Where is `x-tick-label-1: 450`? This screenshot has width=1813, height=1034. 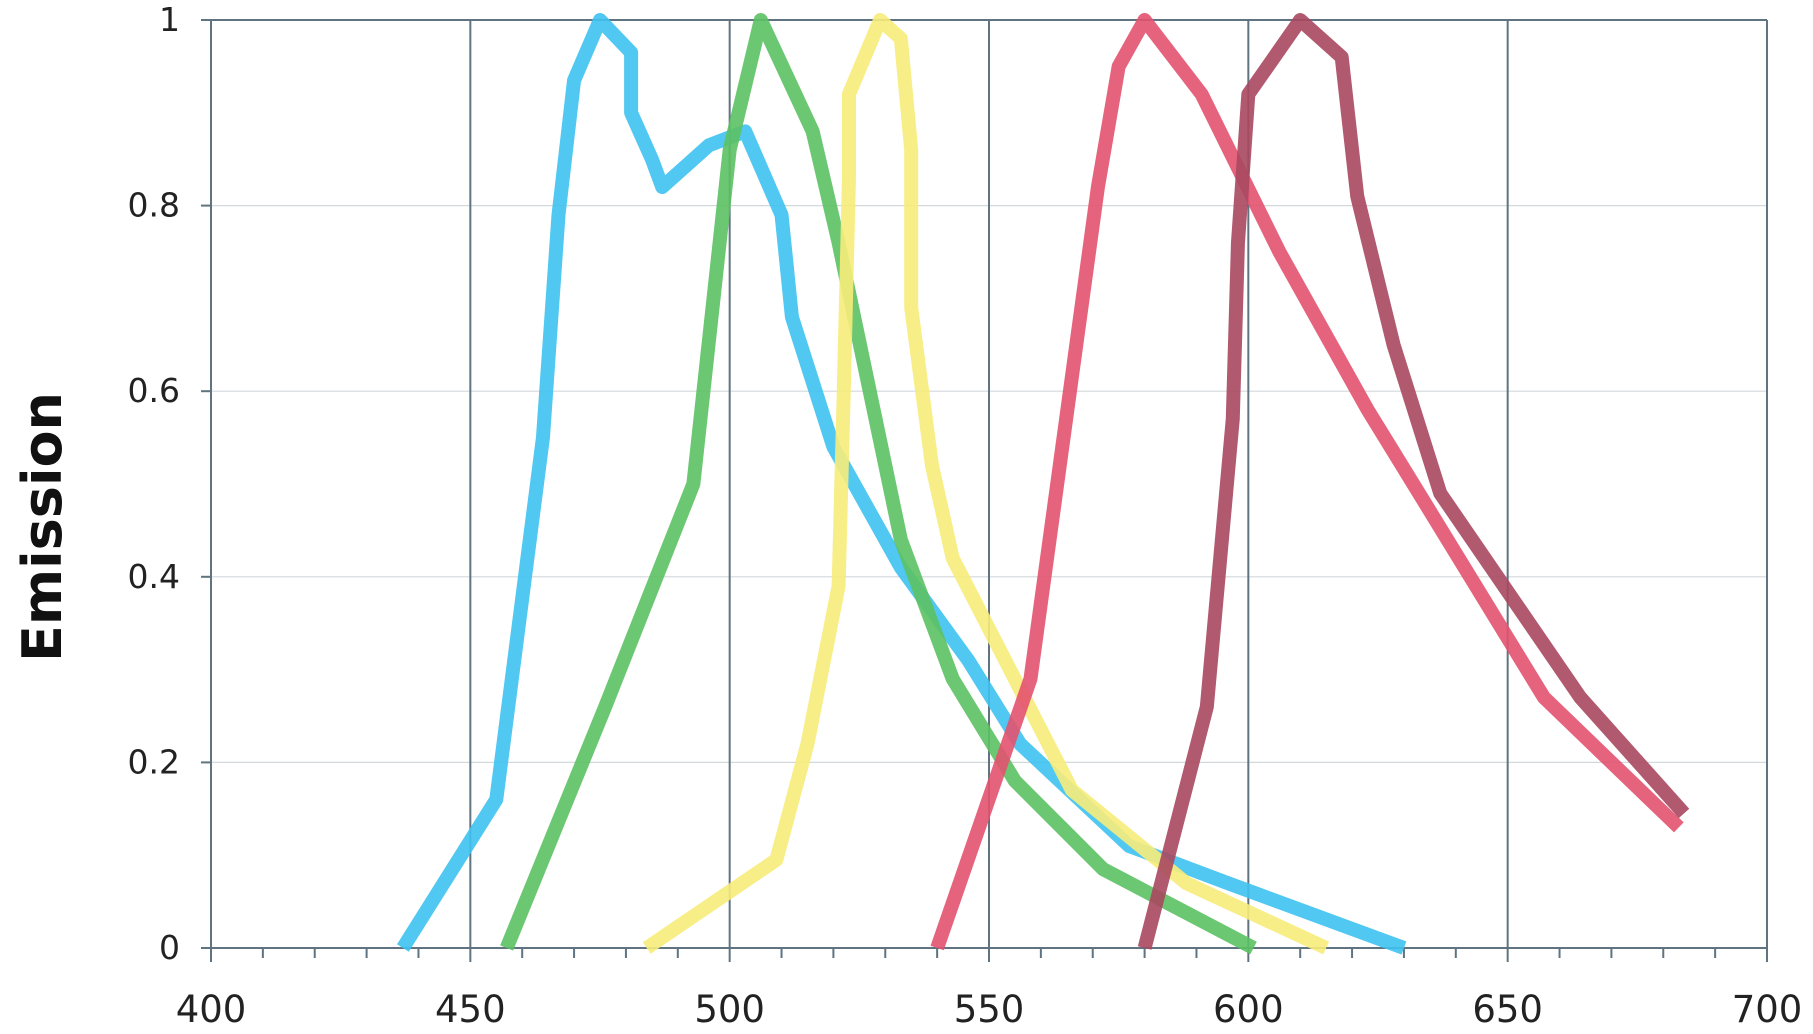 x-tick-label-1: 450 is located at coordinates (470, 1008).